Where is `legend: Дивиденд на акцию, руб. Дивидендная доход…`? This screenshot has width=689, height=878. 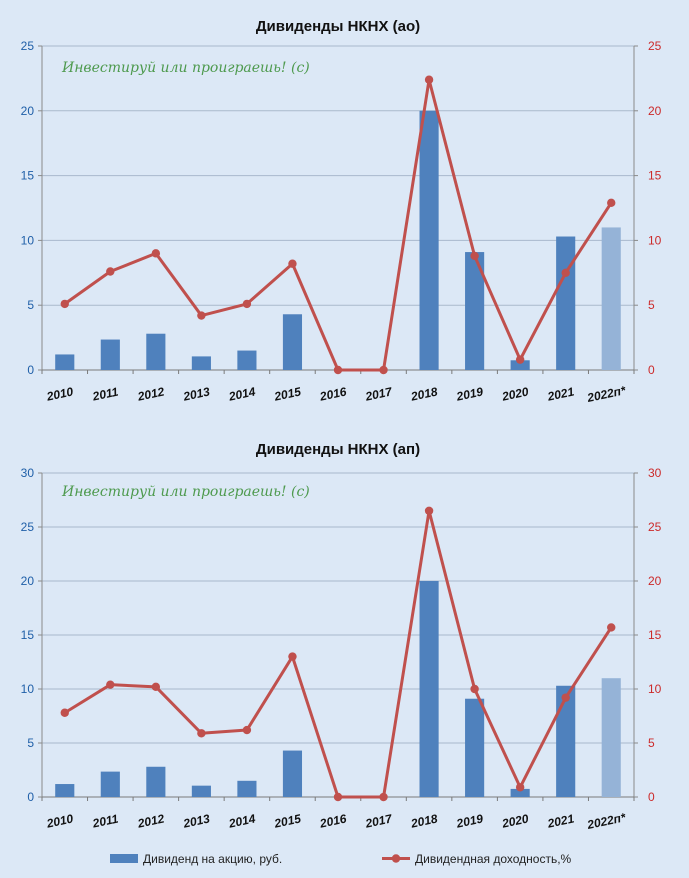
legend: Дивиденд на акцию, руб. Дивидендная доход… is located at coordinates (341, 859).